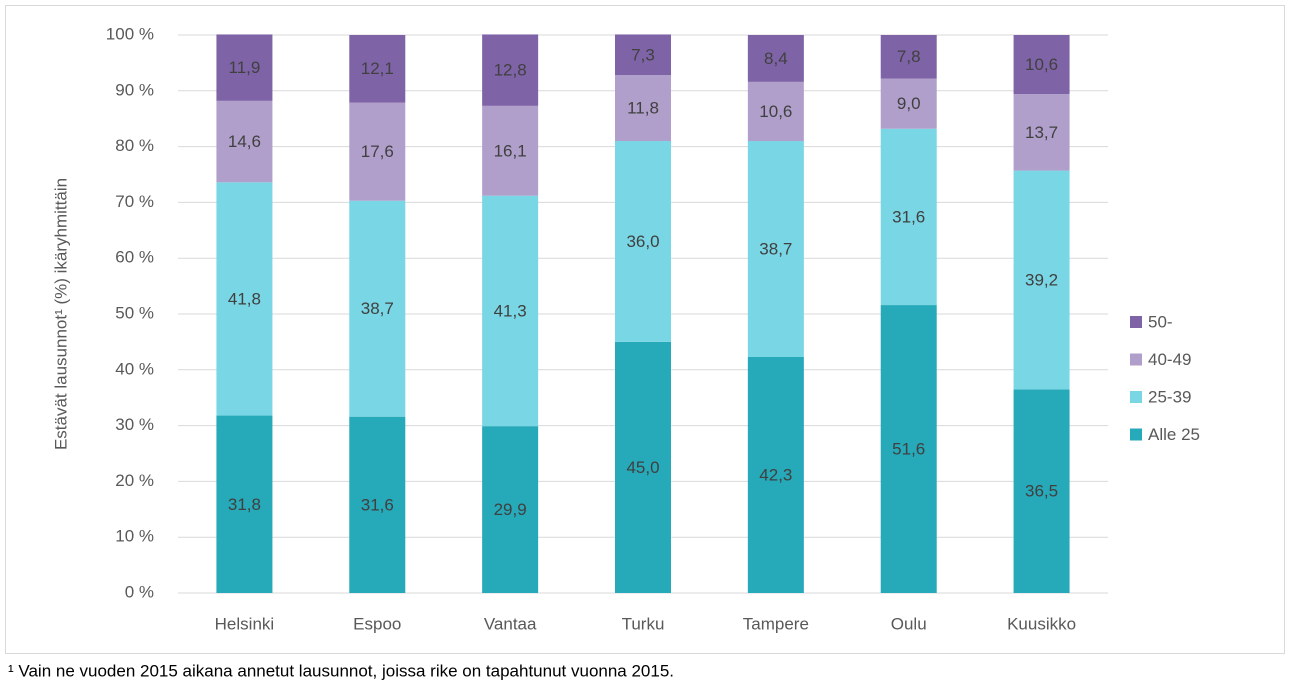 The width and height of the screenshot is (1290, 693). I want to click on x-tick-label: Espoo, so click(377, 623).